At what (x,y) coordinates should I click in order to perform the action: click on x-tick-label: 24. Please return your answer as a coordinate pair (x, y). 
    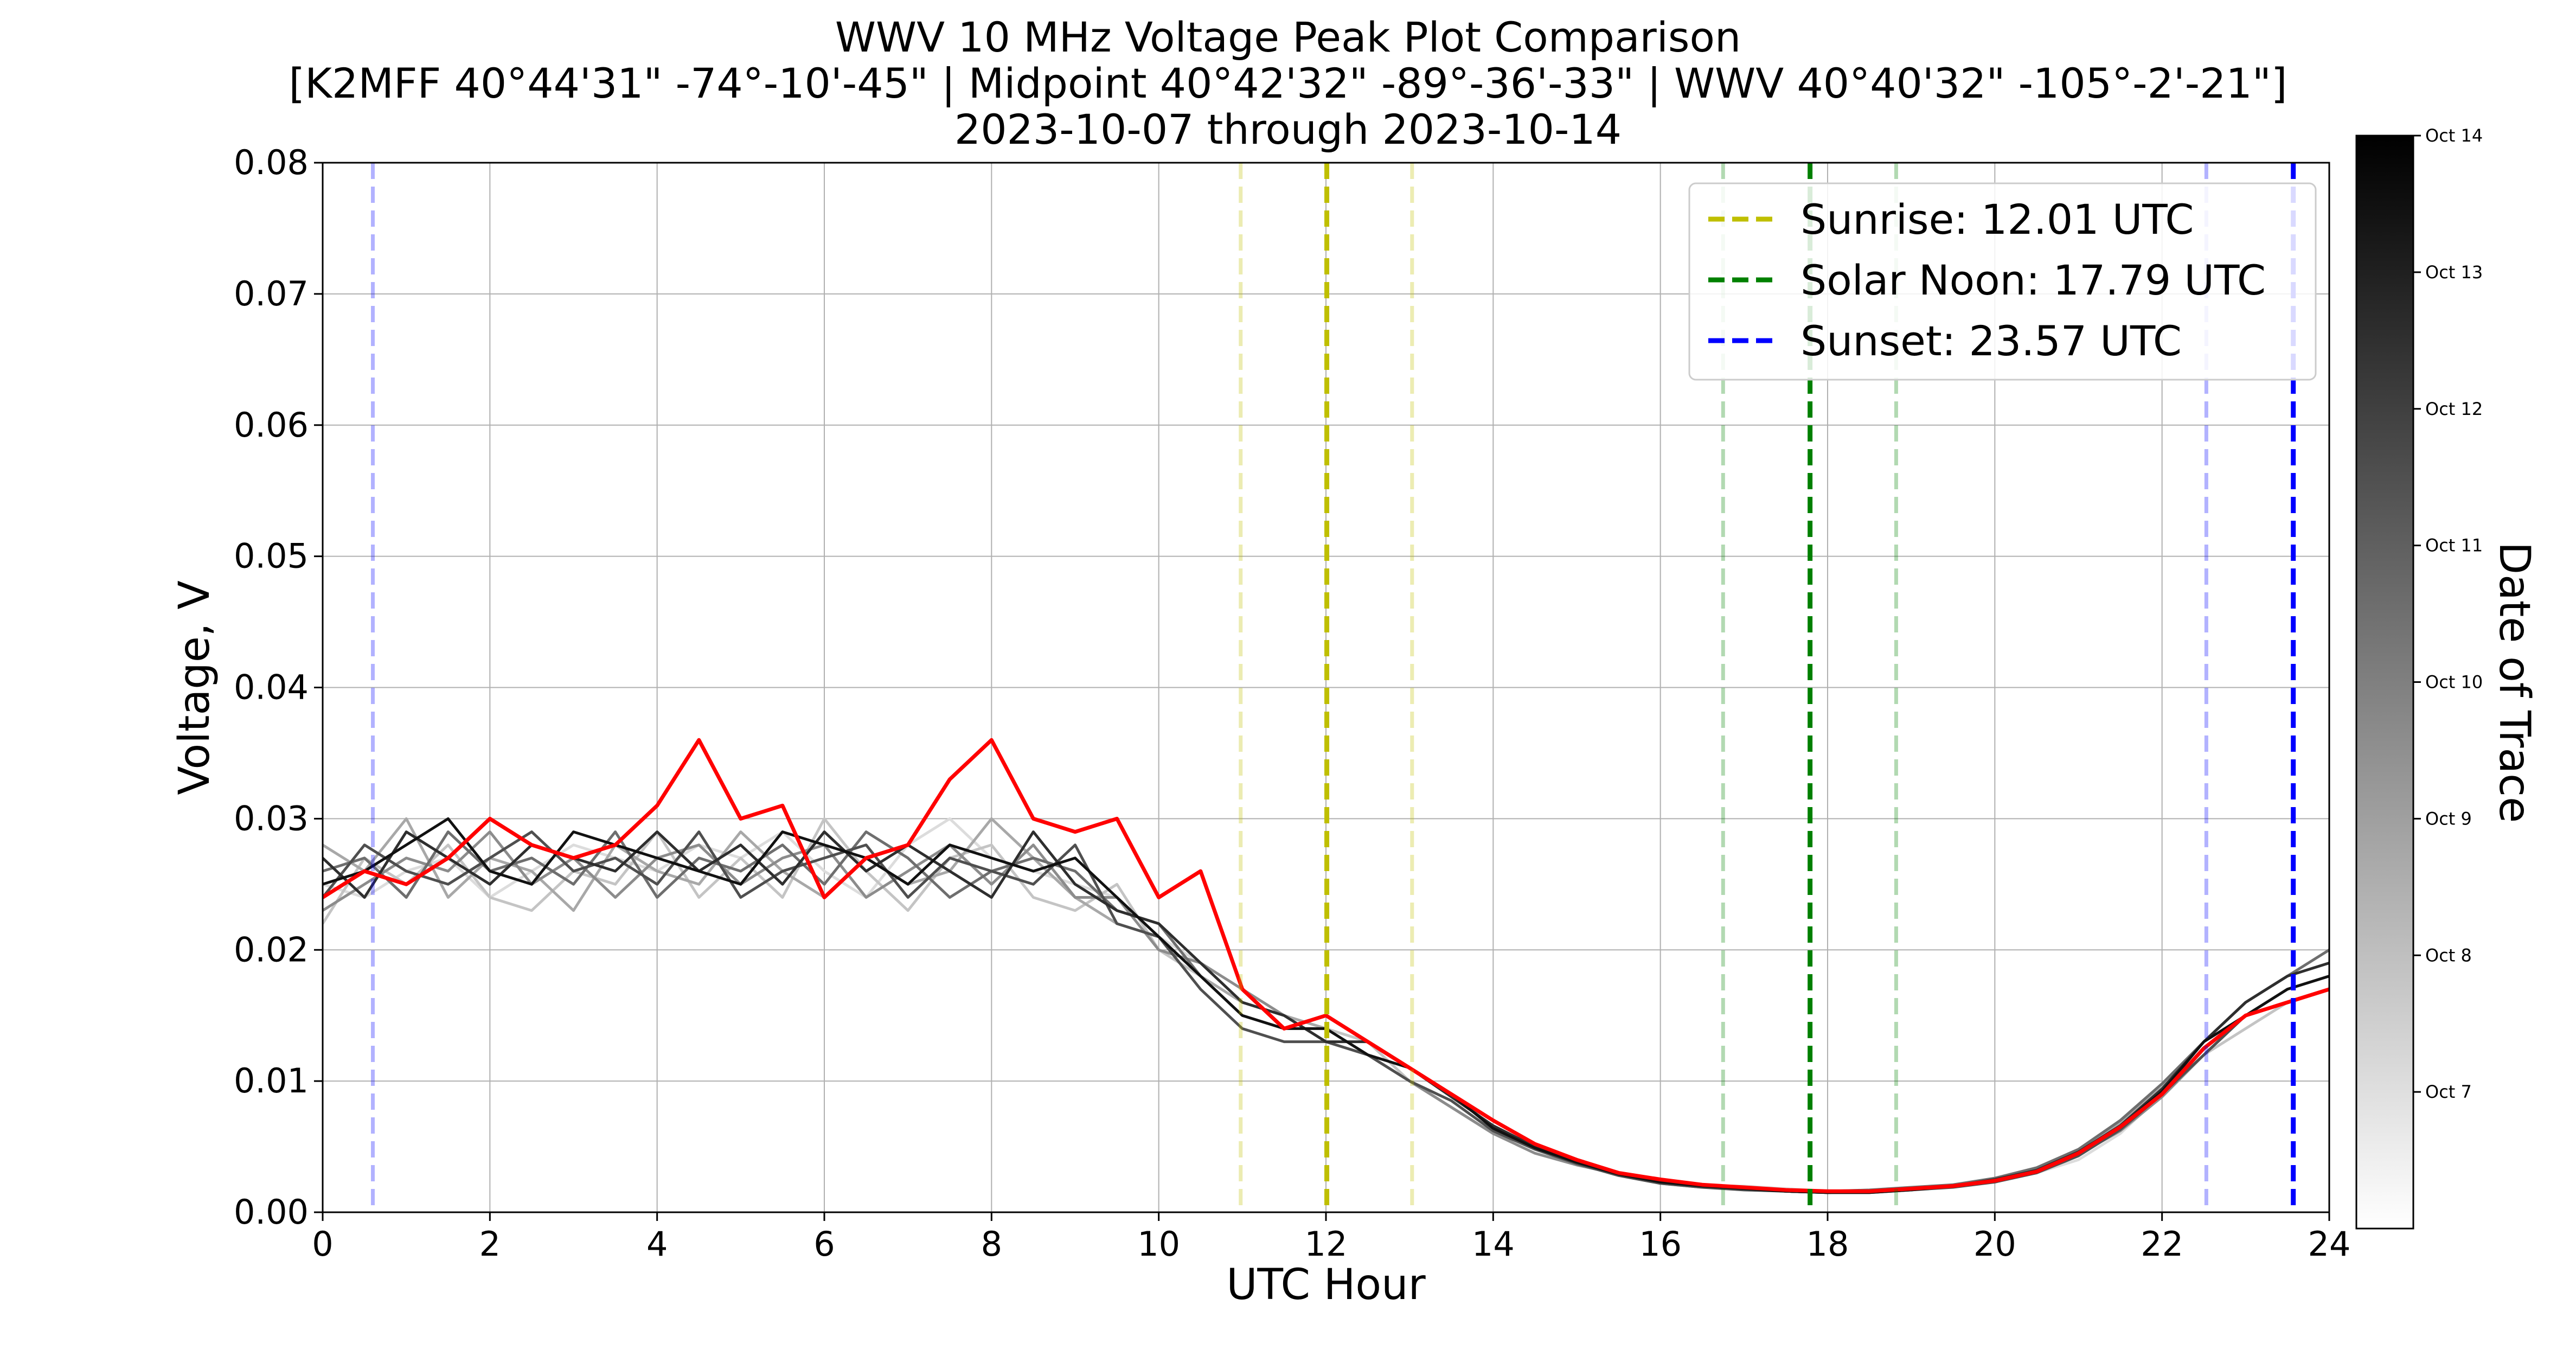
    Looking at the image, I should click on (2329, 1244).